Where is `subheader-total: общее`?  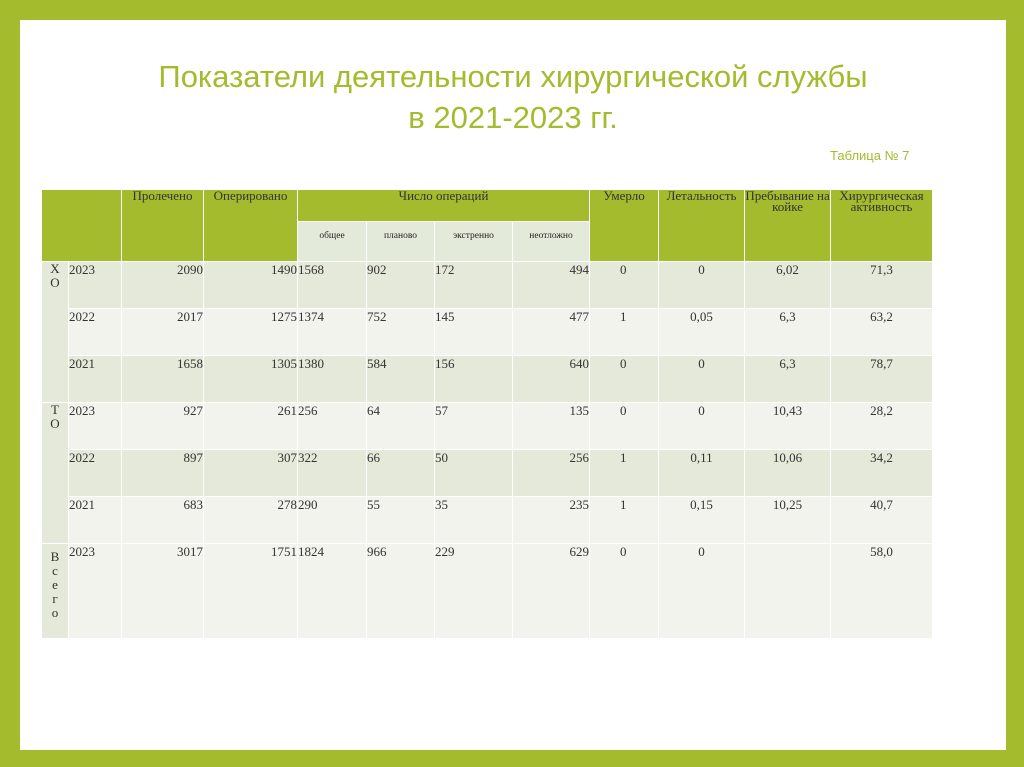
subheader-total: общее is located at coordinates (332, 241).